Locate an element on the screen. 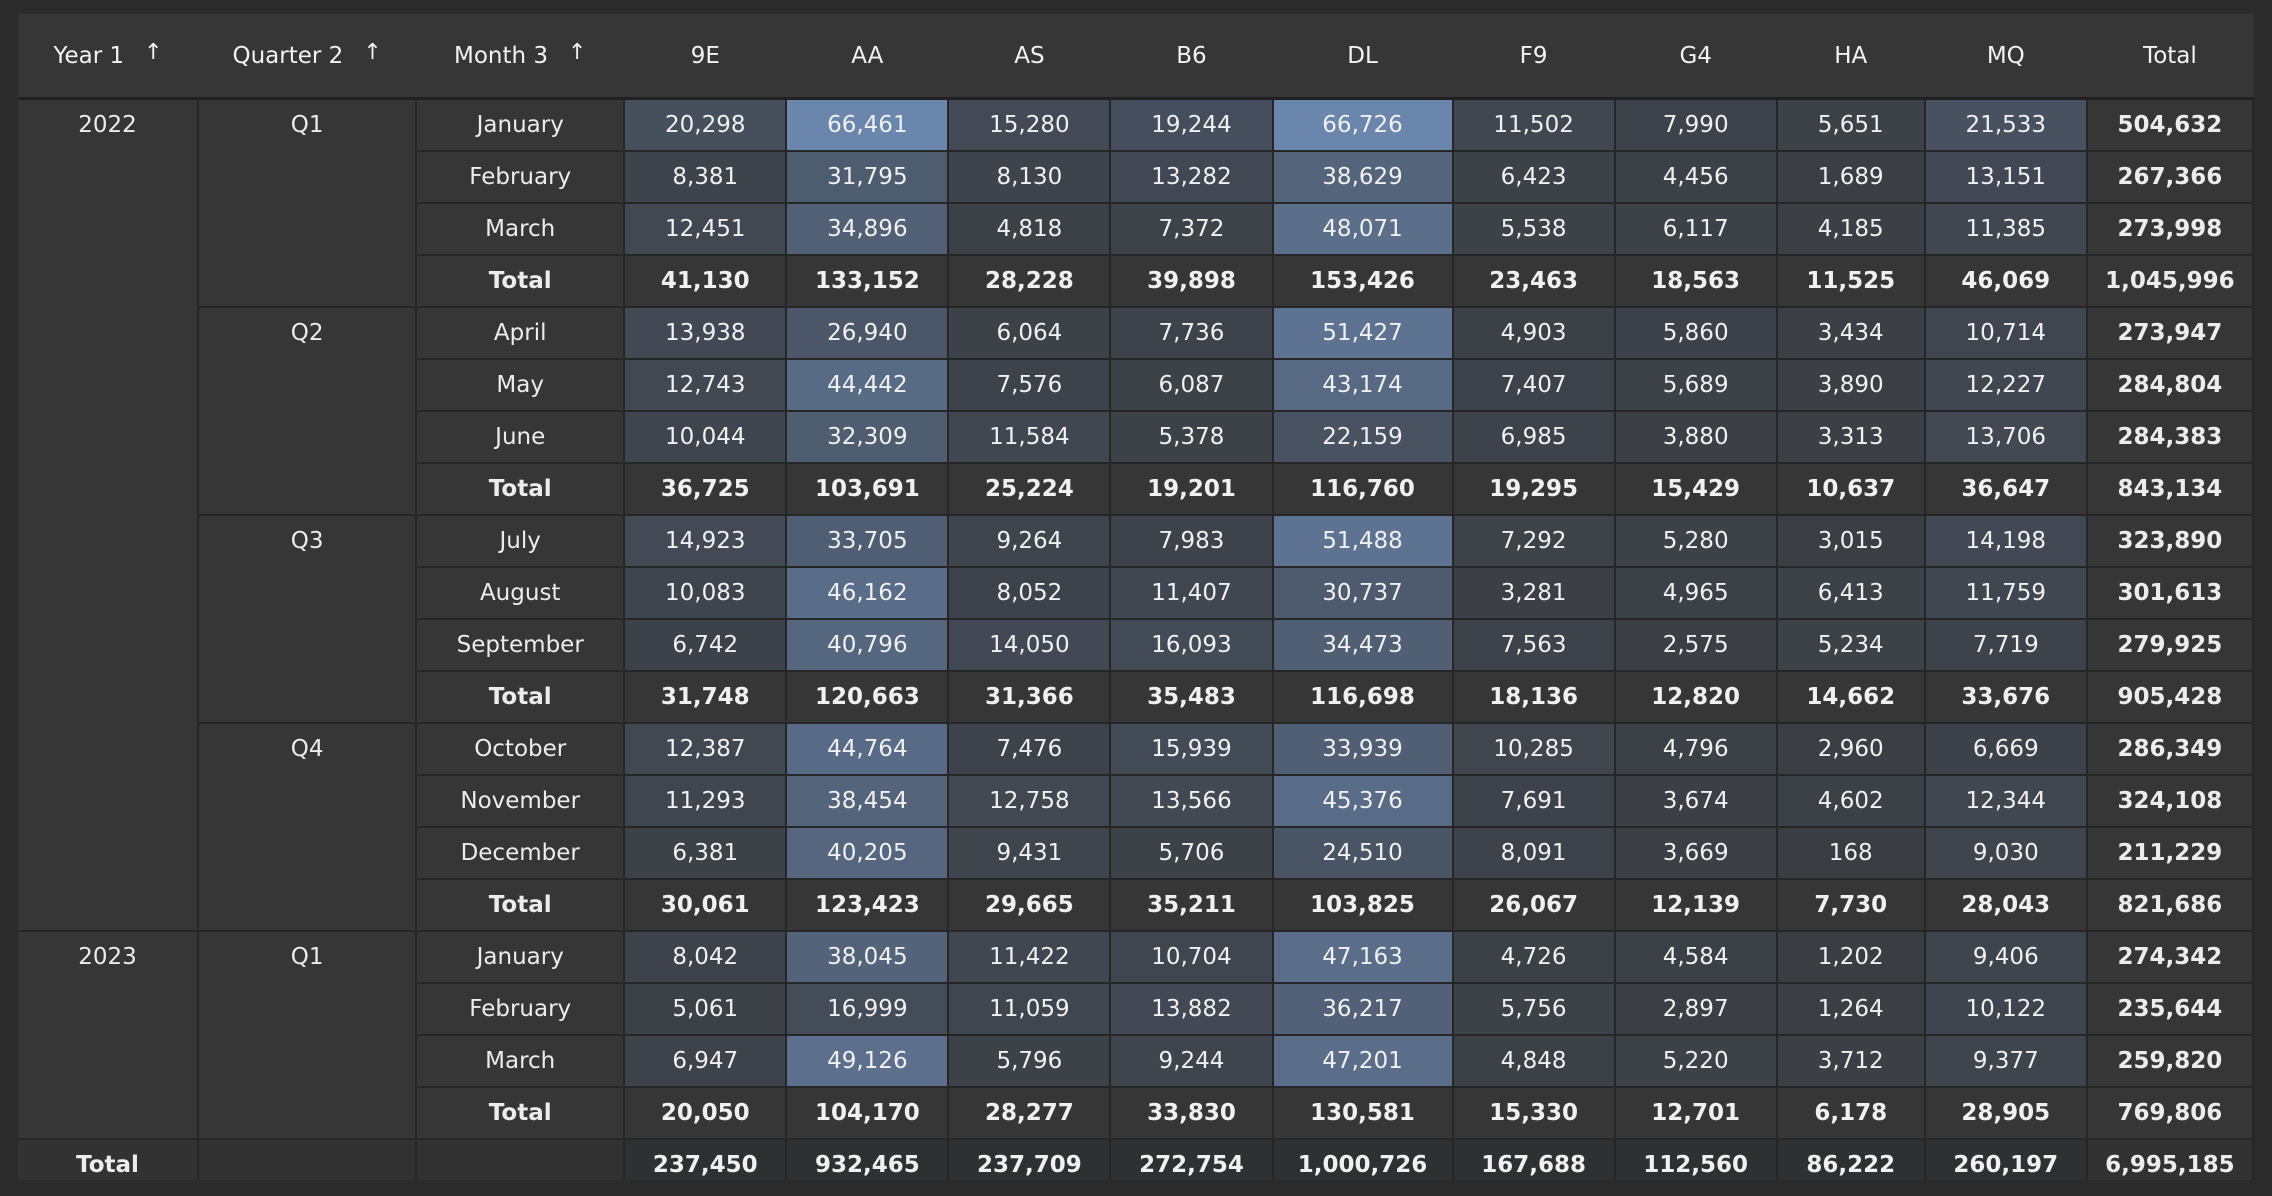  value-cell: 1,689 is located at coordinates (1851, 177).